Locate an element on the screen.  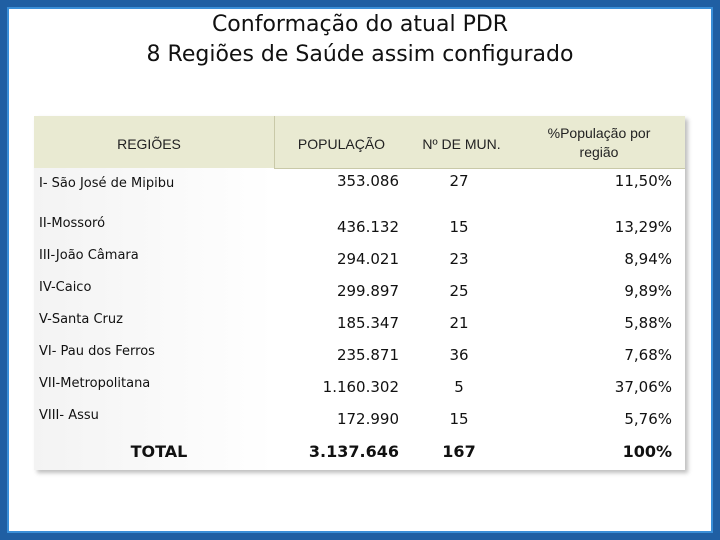
table-row-percent: 37,06% is located at coordinates (643, 387).